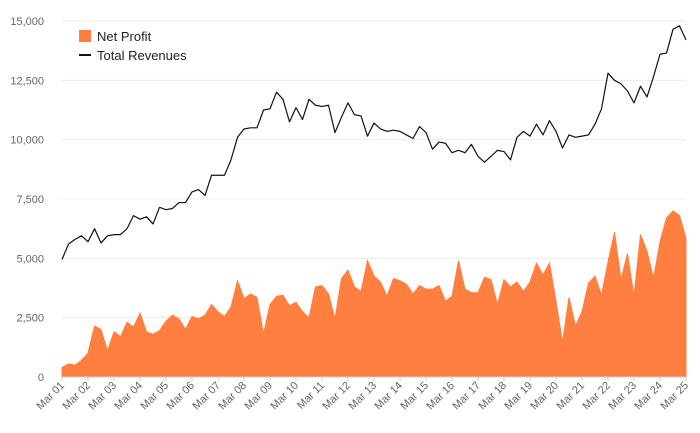  I want to click on x-tick-label: Mar 21, so click(570, 396).